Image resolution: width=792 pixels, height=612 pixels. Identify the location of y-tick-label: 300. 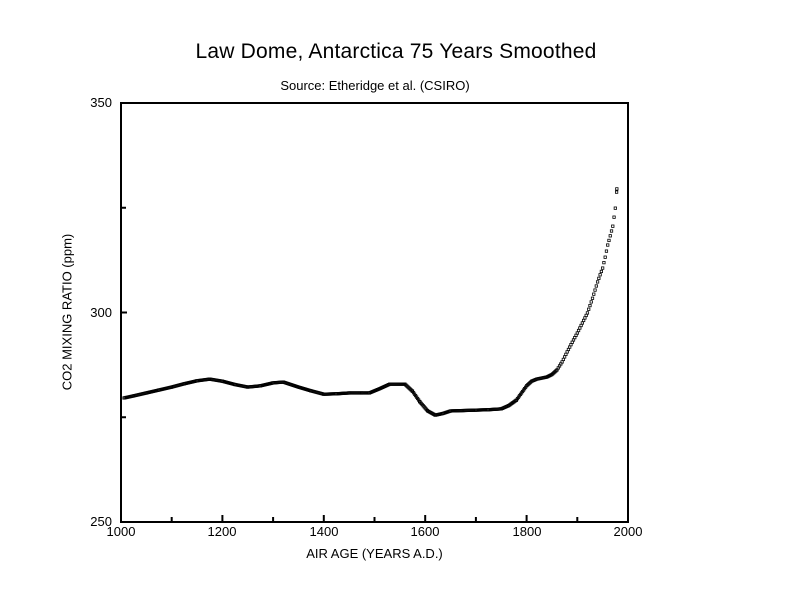
(101, 312).